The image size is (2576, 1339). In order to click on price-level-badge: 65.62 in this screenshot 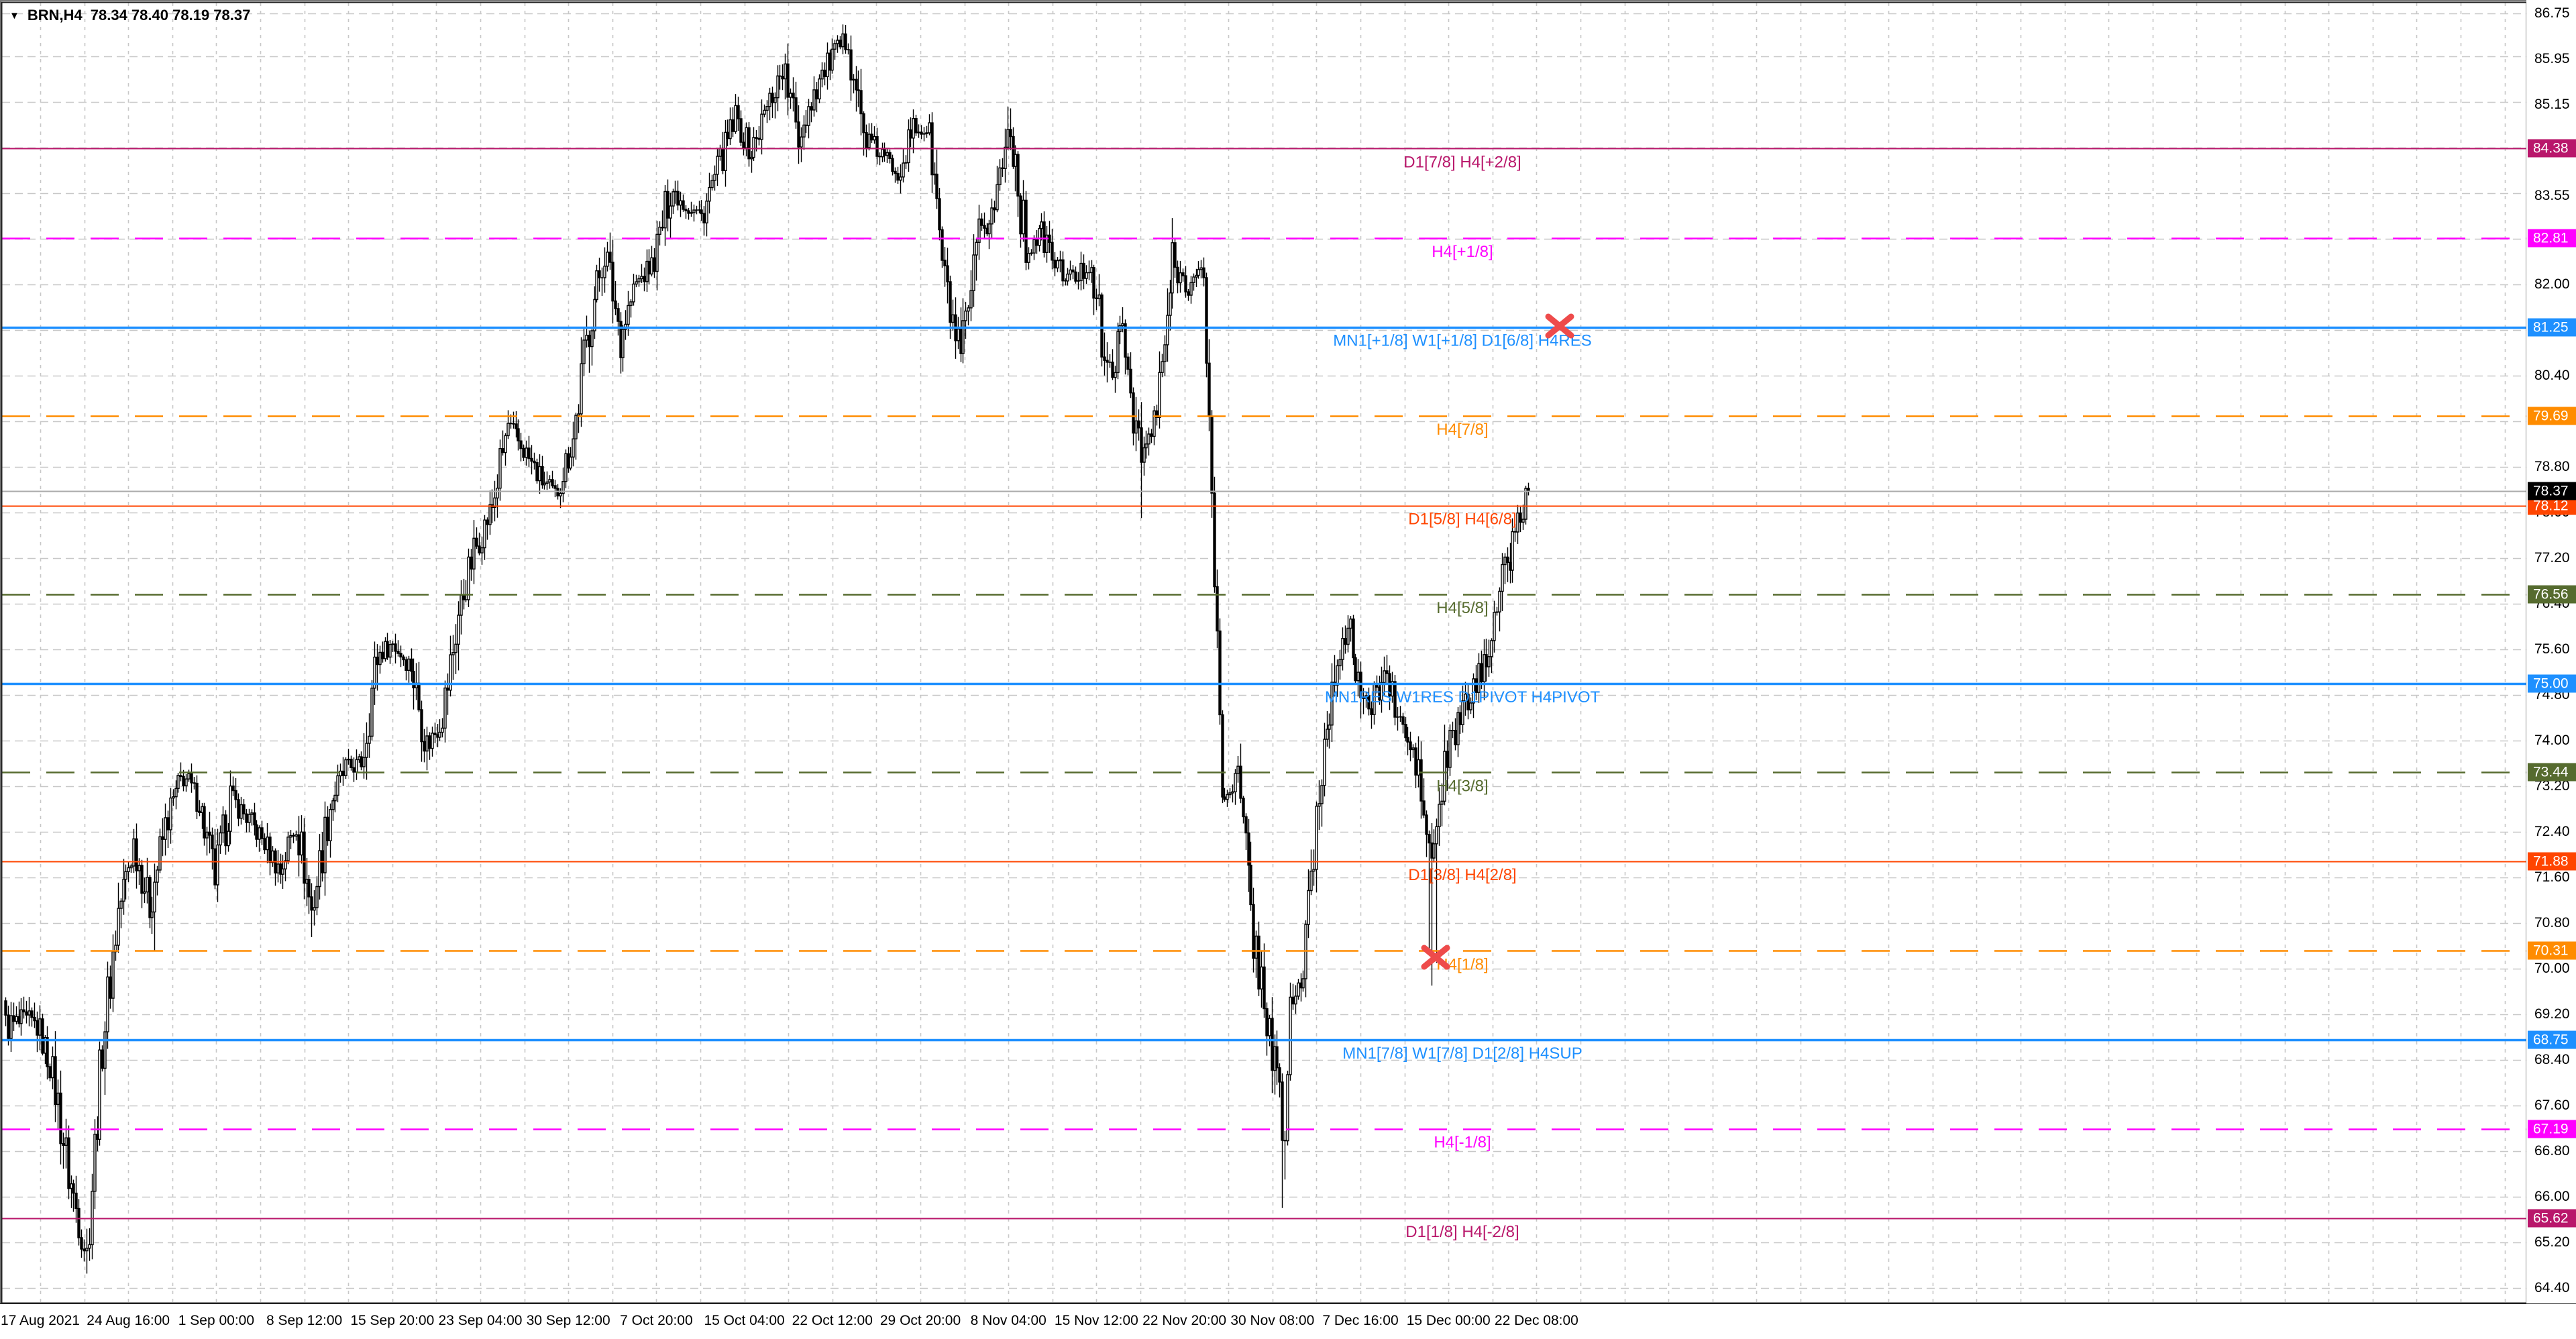, I will do `click(2552, 1218)`.